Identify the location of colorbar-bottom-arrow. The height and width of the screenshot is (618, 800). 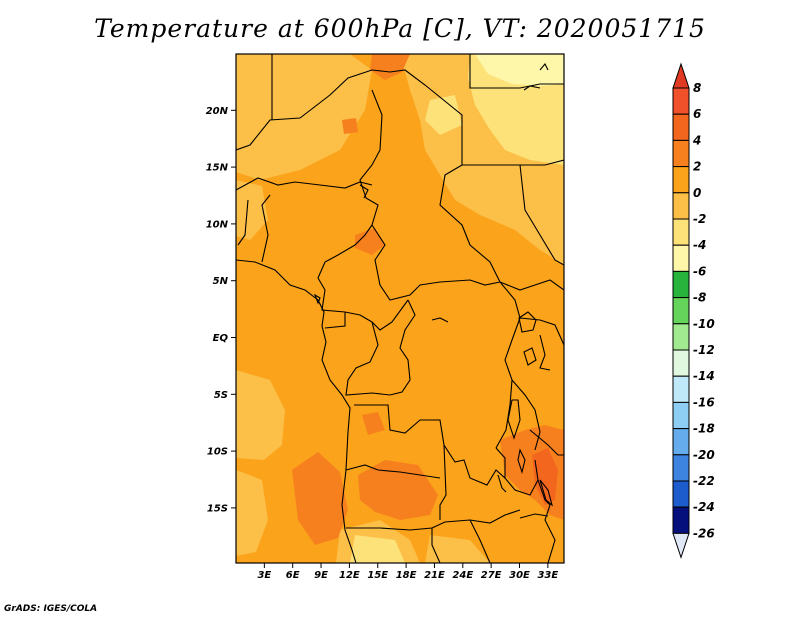
(681, 545).